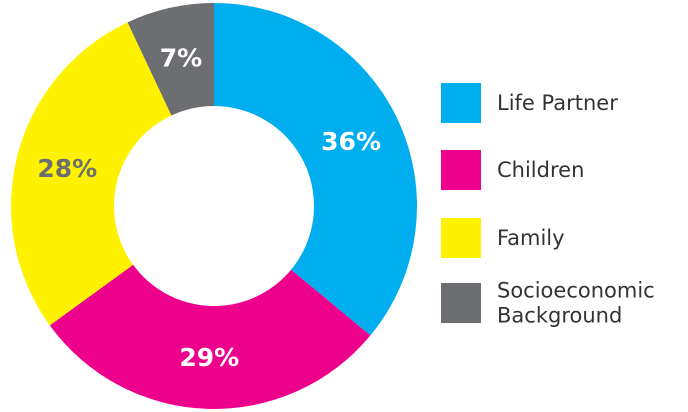  I want to click on legend-label: Background, so click(559, 316).